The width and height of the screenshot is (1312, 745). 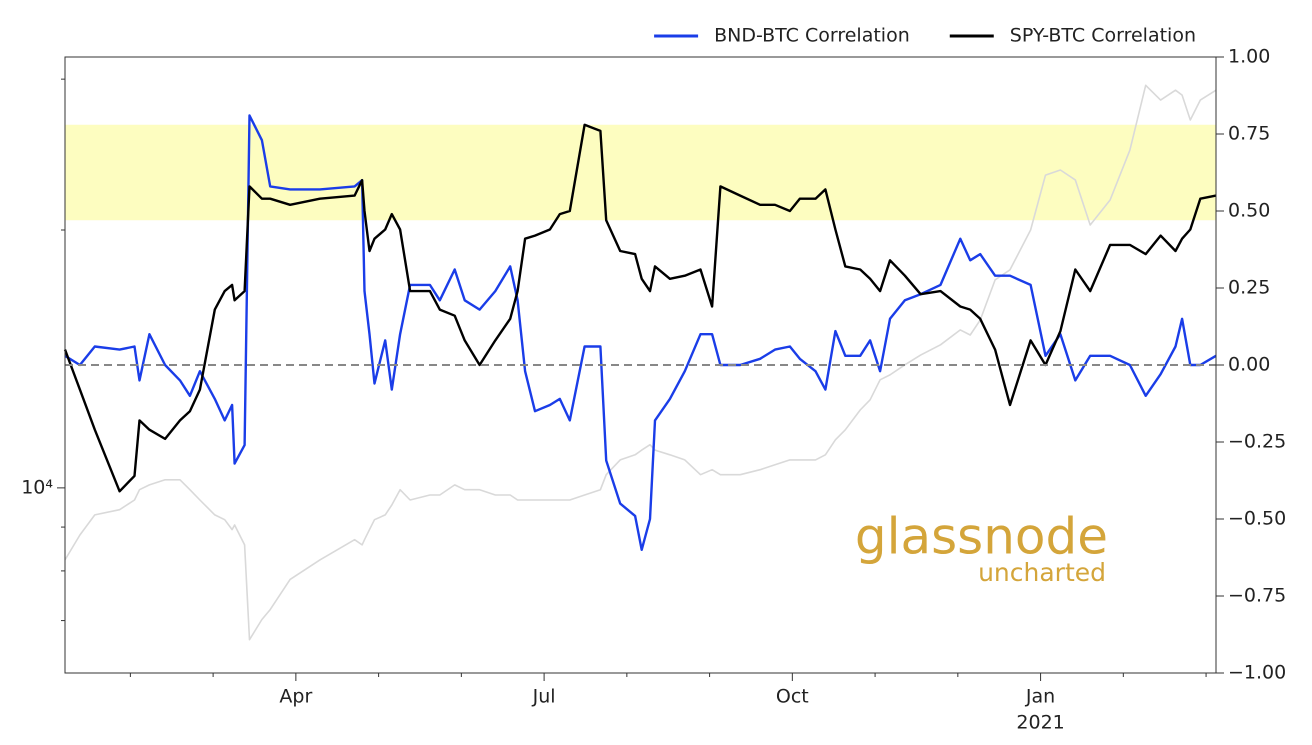 I want to click on y2-tick-label: −1.00, so click(x=1257, y=673).